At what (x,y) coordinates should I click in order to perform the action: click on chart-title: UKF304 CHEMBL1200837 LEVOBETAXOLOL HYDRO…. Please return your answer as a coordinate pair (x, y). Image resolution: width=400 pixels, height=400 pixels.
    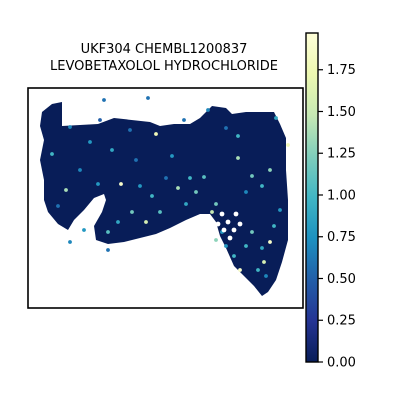
    Looking at the image, I should click on (164, 58).